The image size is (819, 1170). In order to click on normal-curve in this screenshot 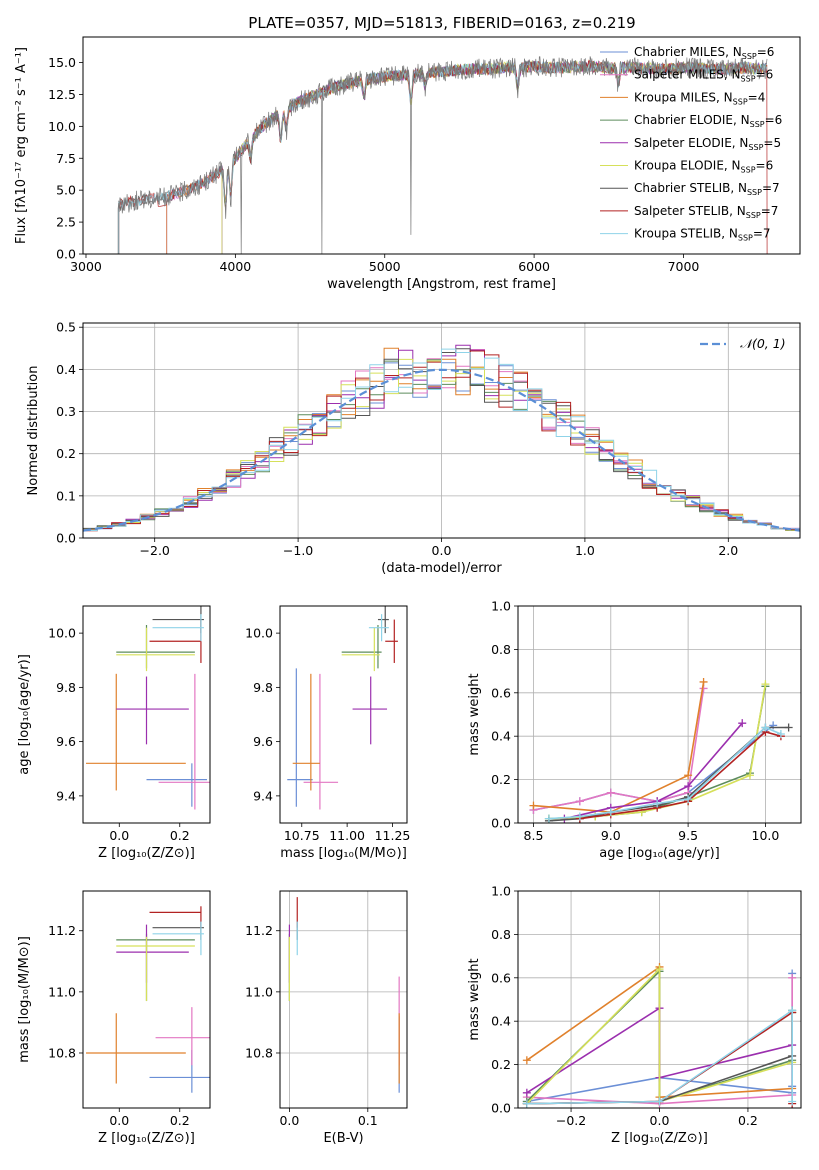, I will do `click(441, 450)`.